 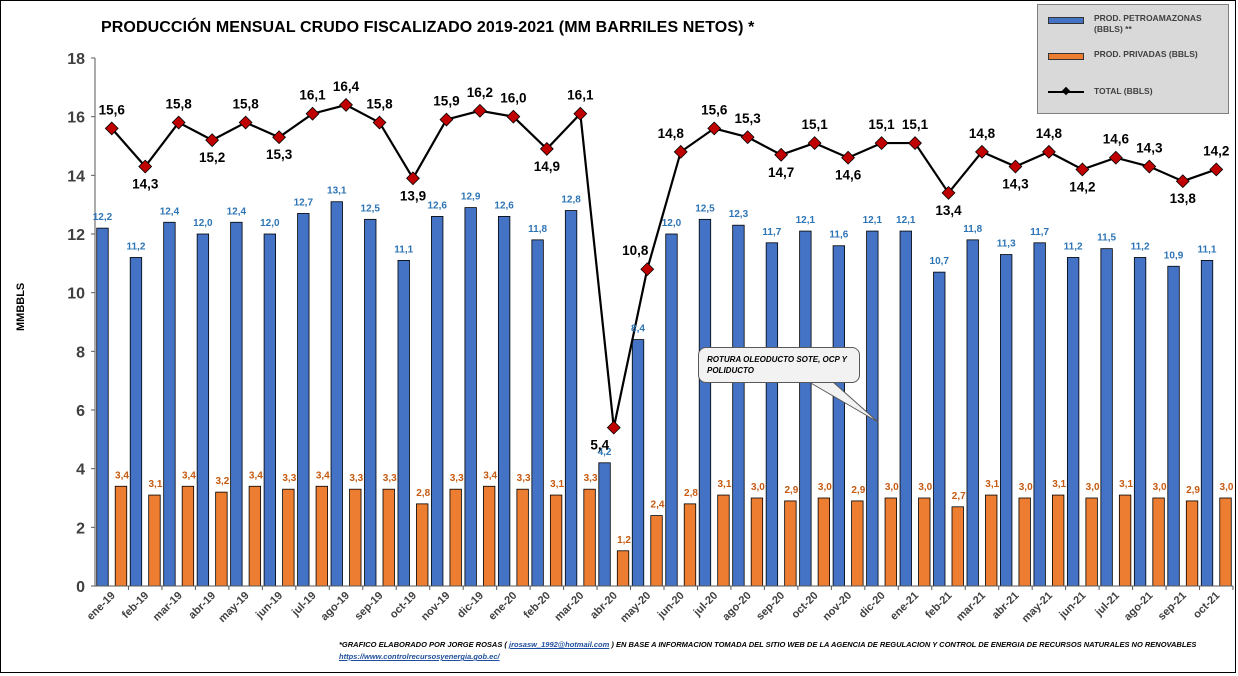 I want to click on y-tick-label: 12, so click(x=76, y=235).